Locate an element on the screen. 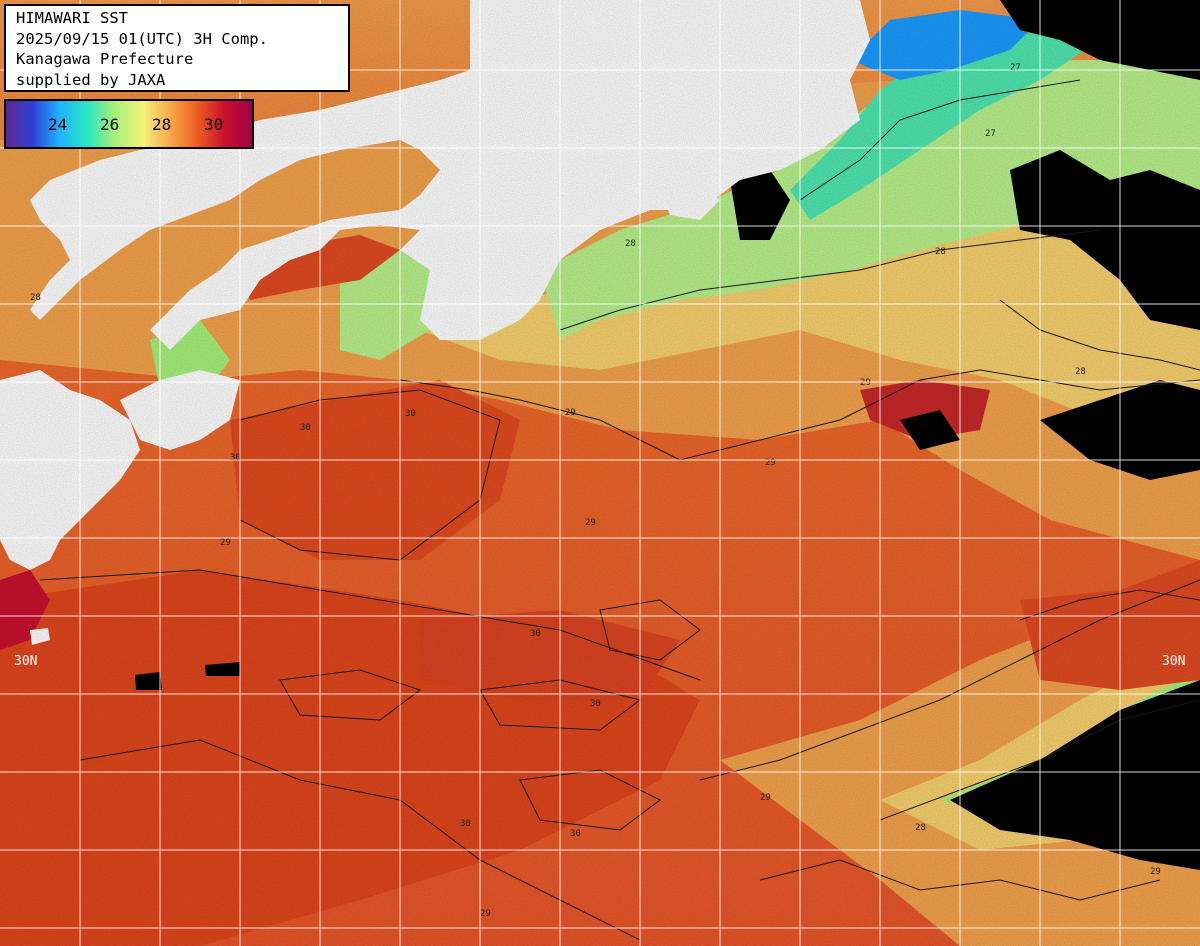 This screenshot has width=1200, height=946. contour-29-east is located at coordinates (1039, 385).